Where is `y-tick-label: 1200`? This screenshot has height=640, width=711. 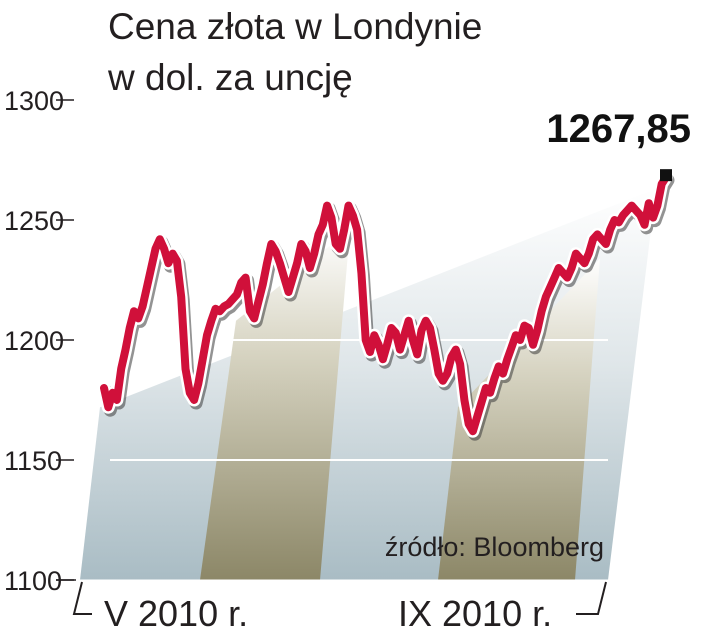 y-tick-label: 1200 is located at coordinates (34, 341).